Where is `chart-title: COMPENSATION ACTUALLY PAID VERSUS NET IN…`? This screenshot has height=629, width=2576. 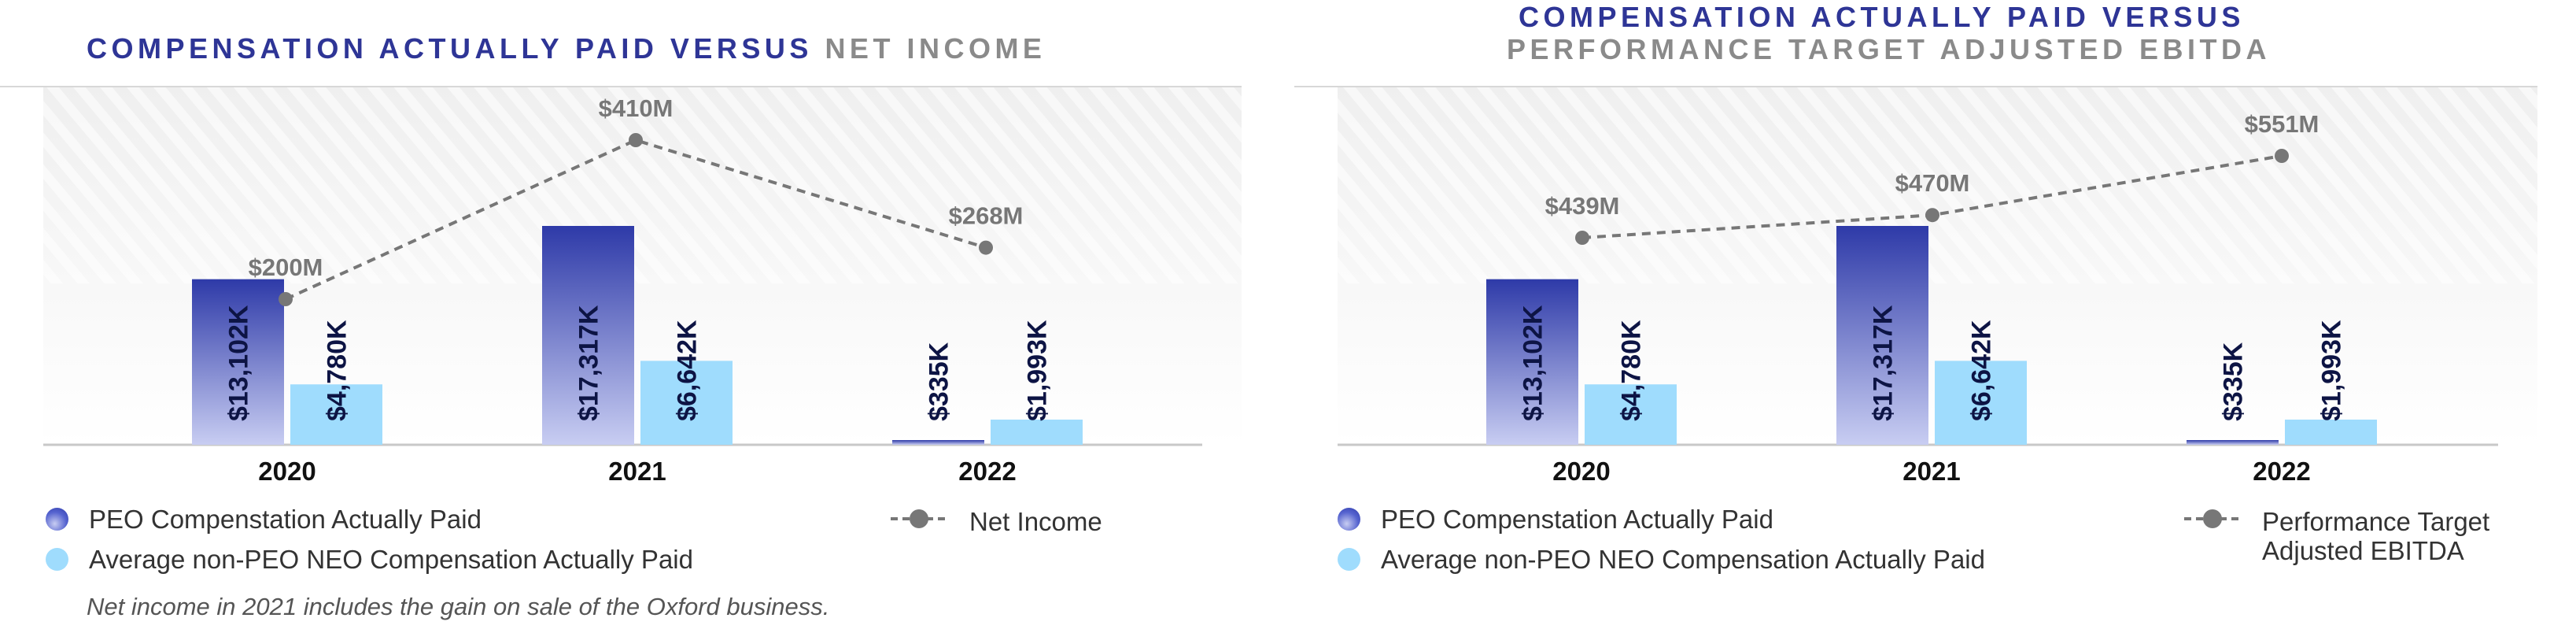
chart-title: COMPENSATION ACTUALLY PAID VERSUS NET IN… is located at coordinates (566, 49).